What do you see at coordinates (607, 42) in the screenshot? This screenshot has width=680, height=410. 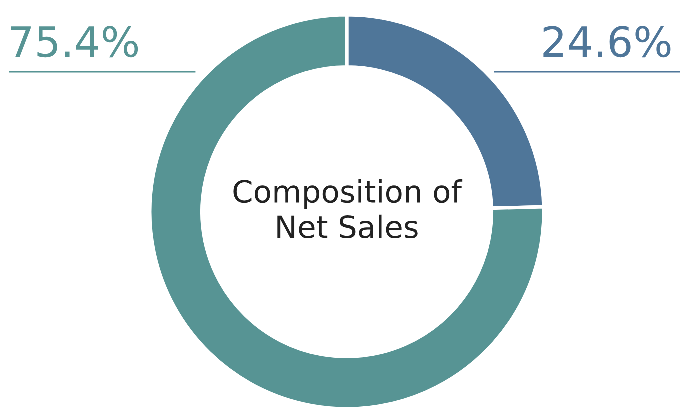 I see `data-label: 24.6%` at bounding box center [607, 42].